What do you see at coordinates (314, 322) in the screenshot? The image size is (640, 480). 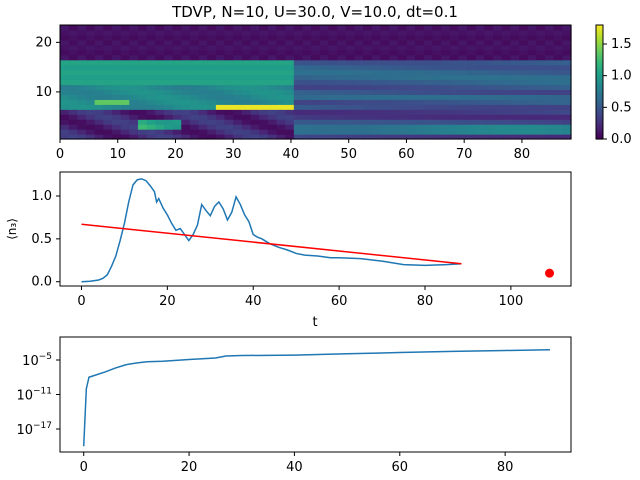 I see `density-x-label: t` at bounding box center [314, 322].